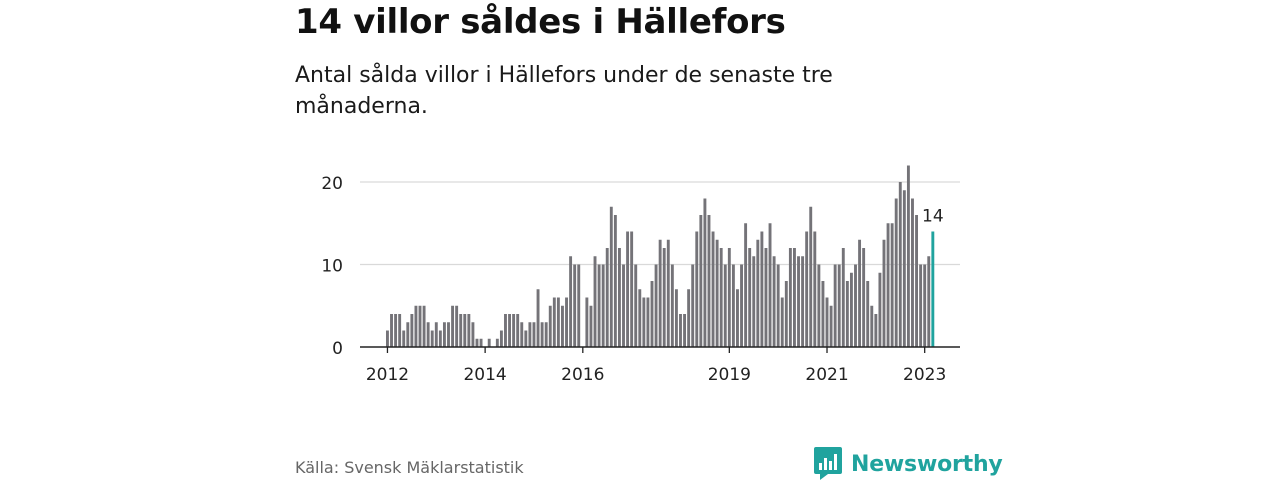 The height and width of the screenshot is (481, 1280). I want to click on x-tick-label: 2012, so click(387, 375).